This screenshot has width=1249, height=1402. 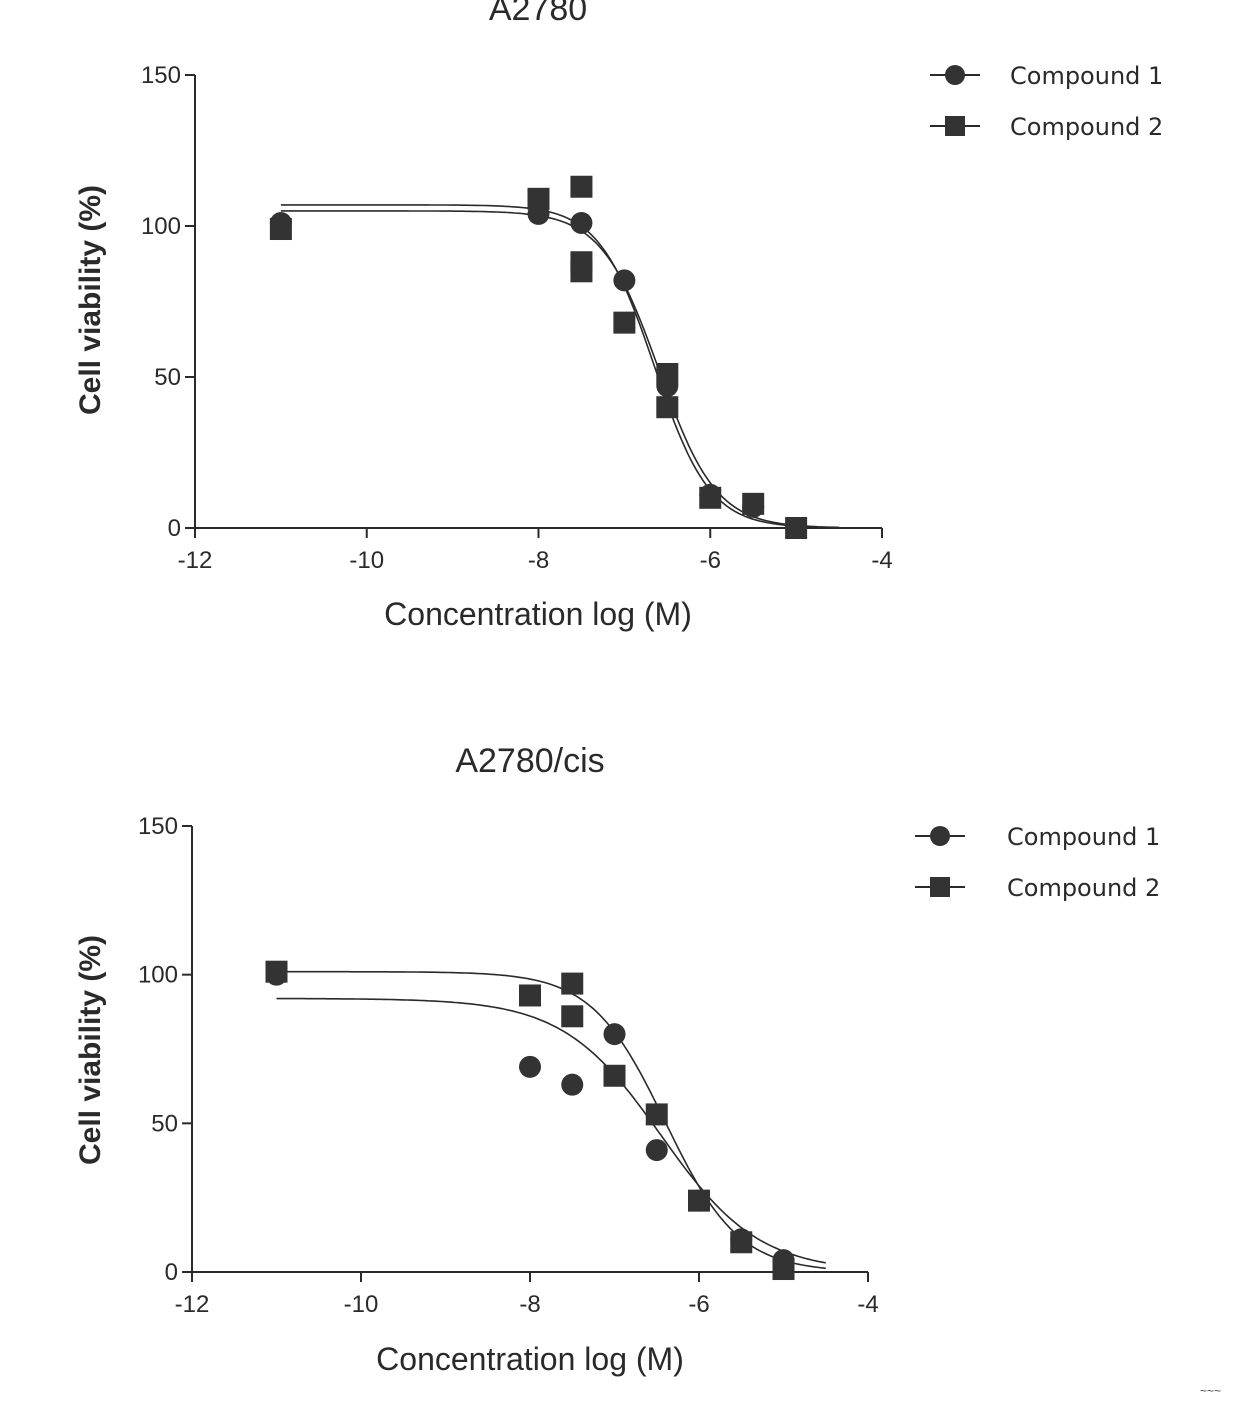 I want to click on chart-title: A2780/cis, so click(x=529, y=761).